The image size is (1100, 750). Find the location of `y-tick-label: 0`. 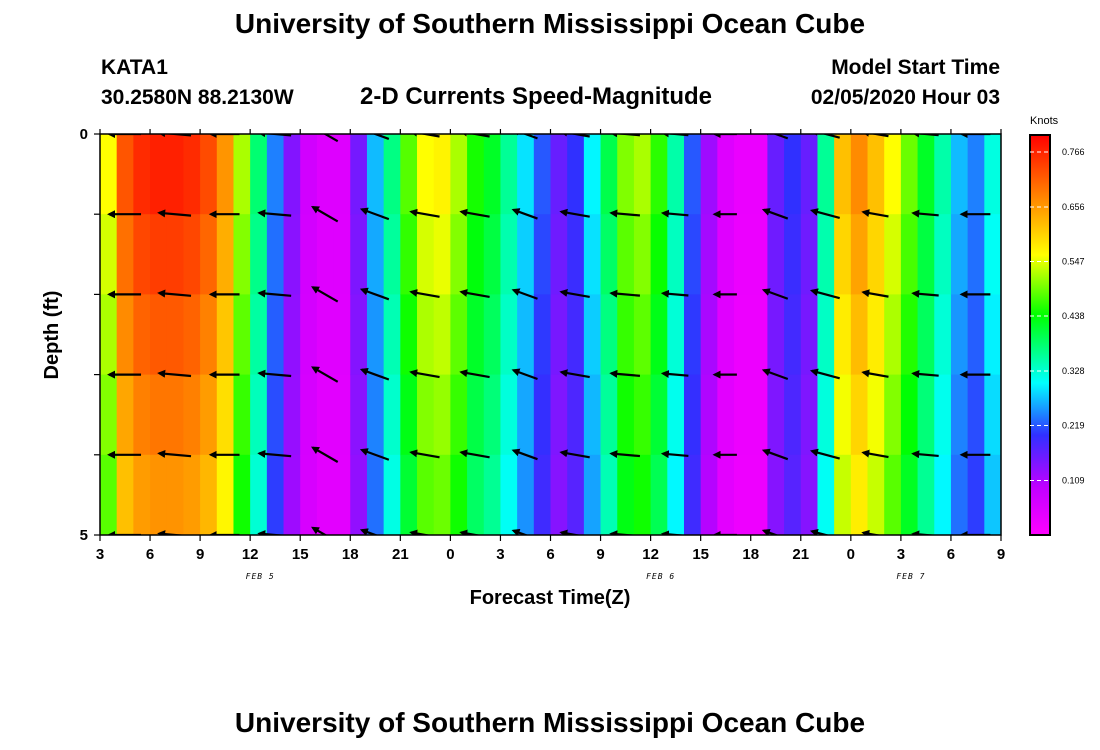

y-tick-label: 0 is located at coordinates (84, 134).